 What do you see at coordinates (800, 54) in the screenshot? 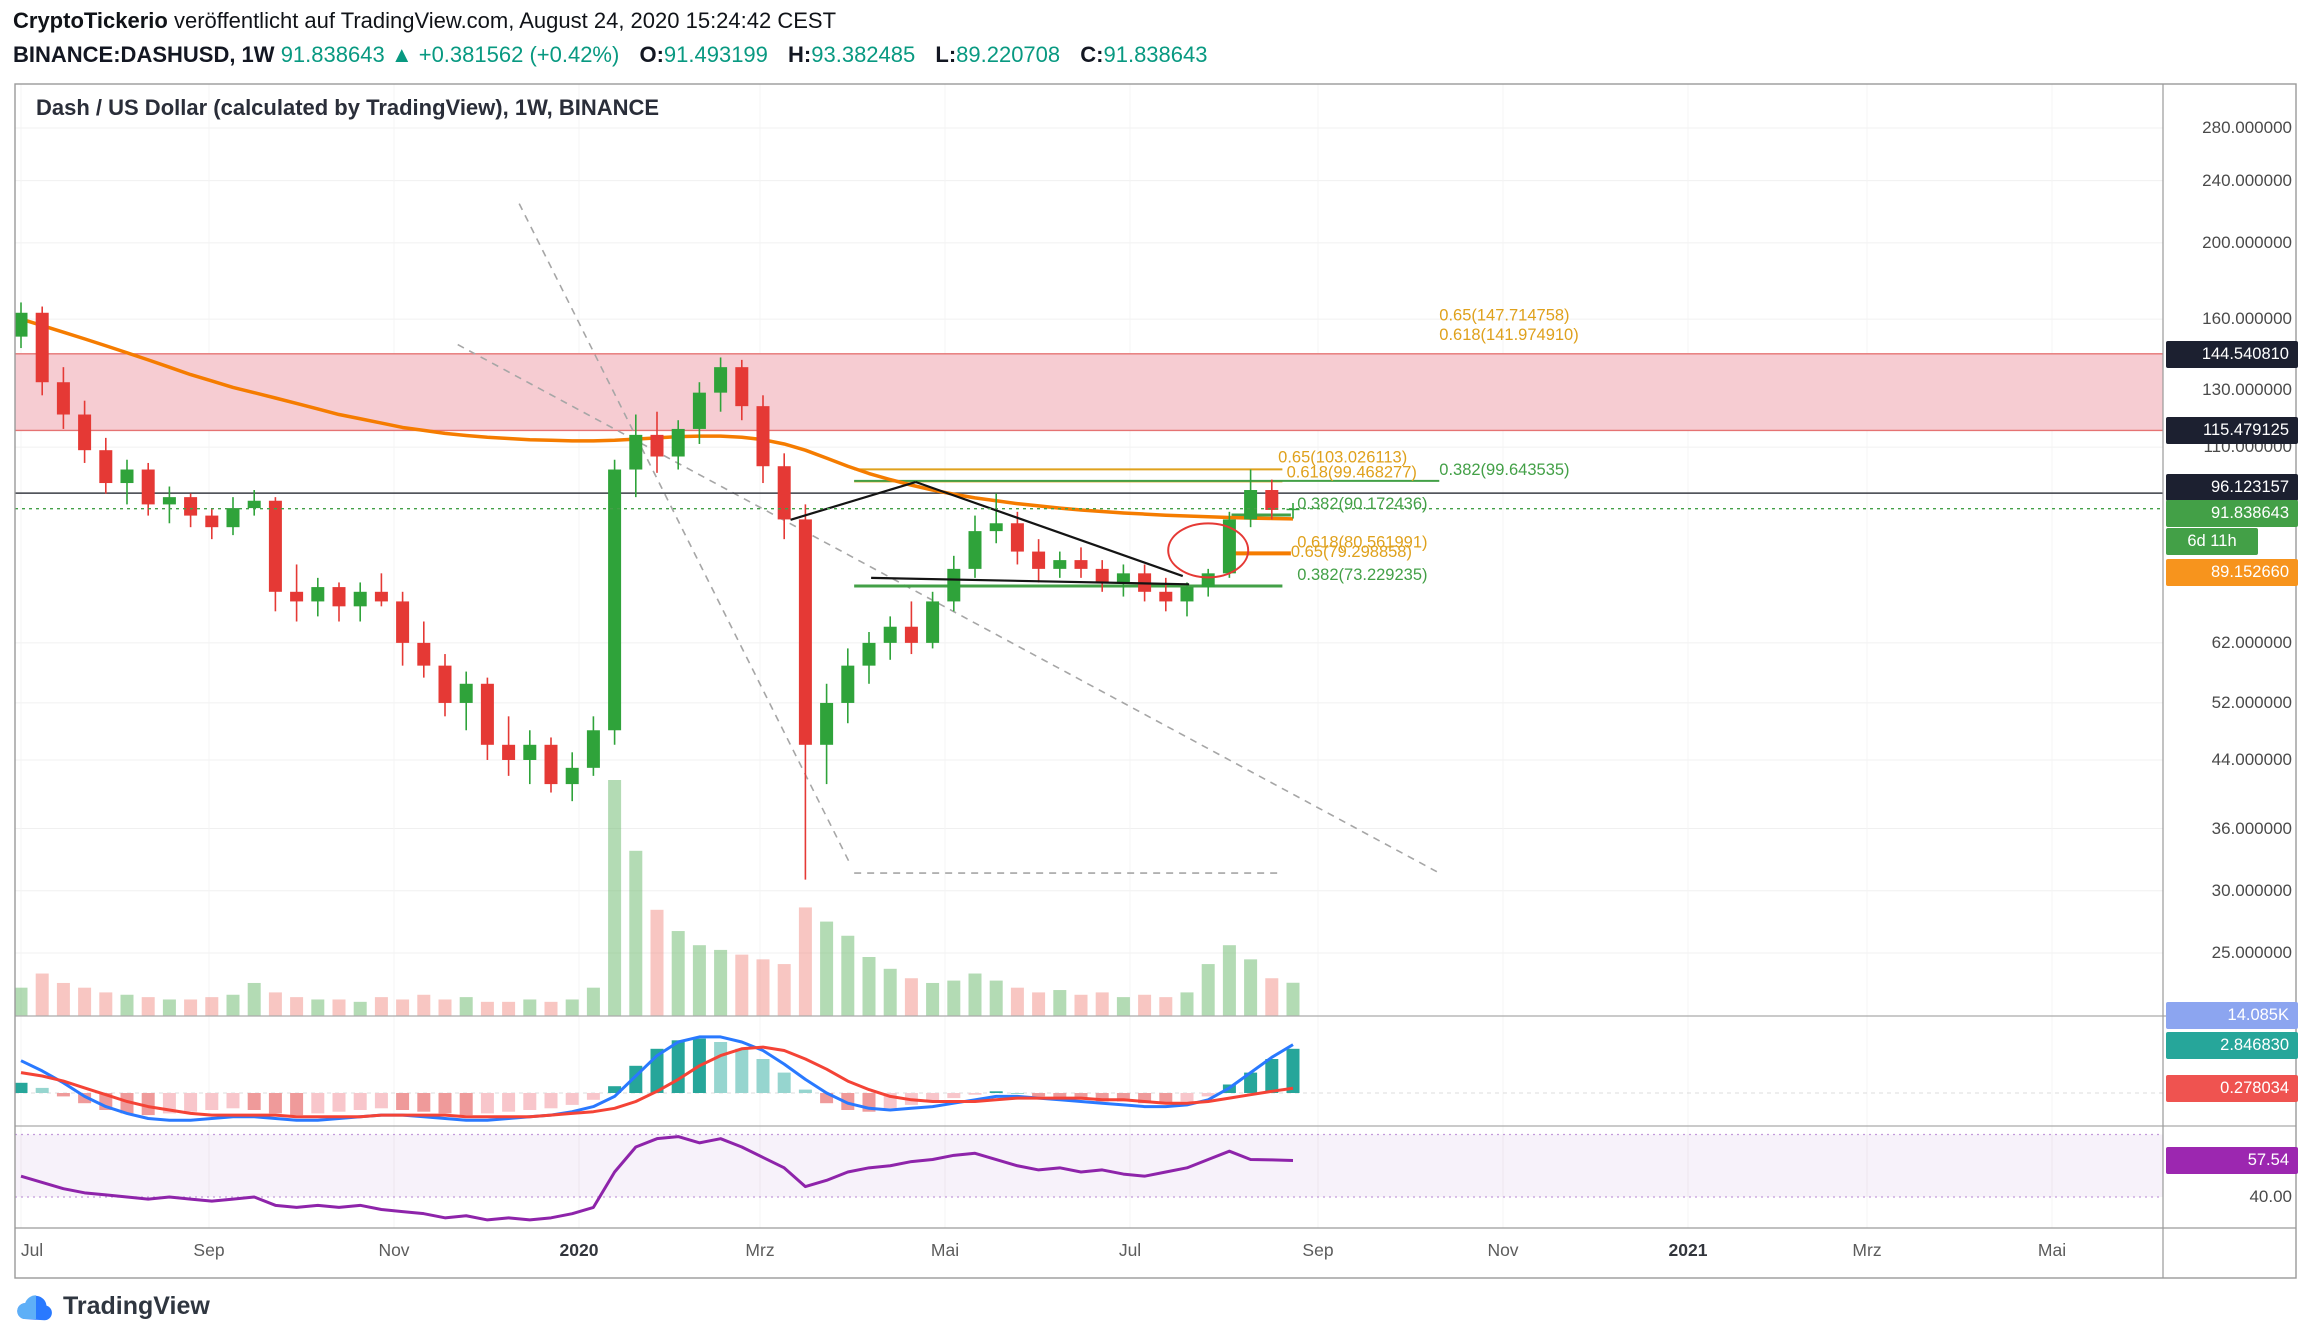
I see `high-label: H:` at bounding box center [800, 54].